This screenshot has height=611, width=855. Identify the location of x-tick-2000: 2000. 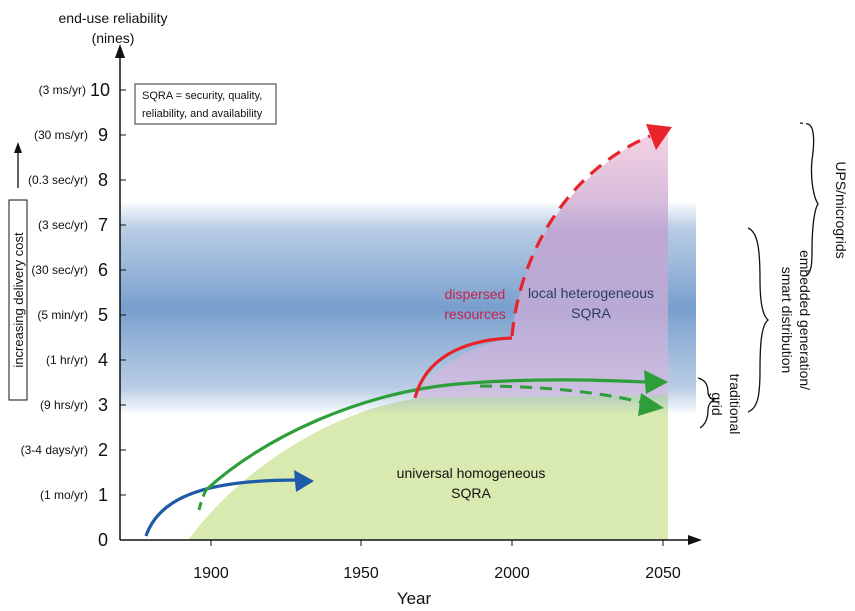
(512, 573).